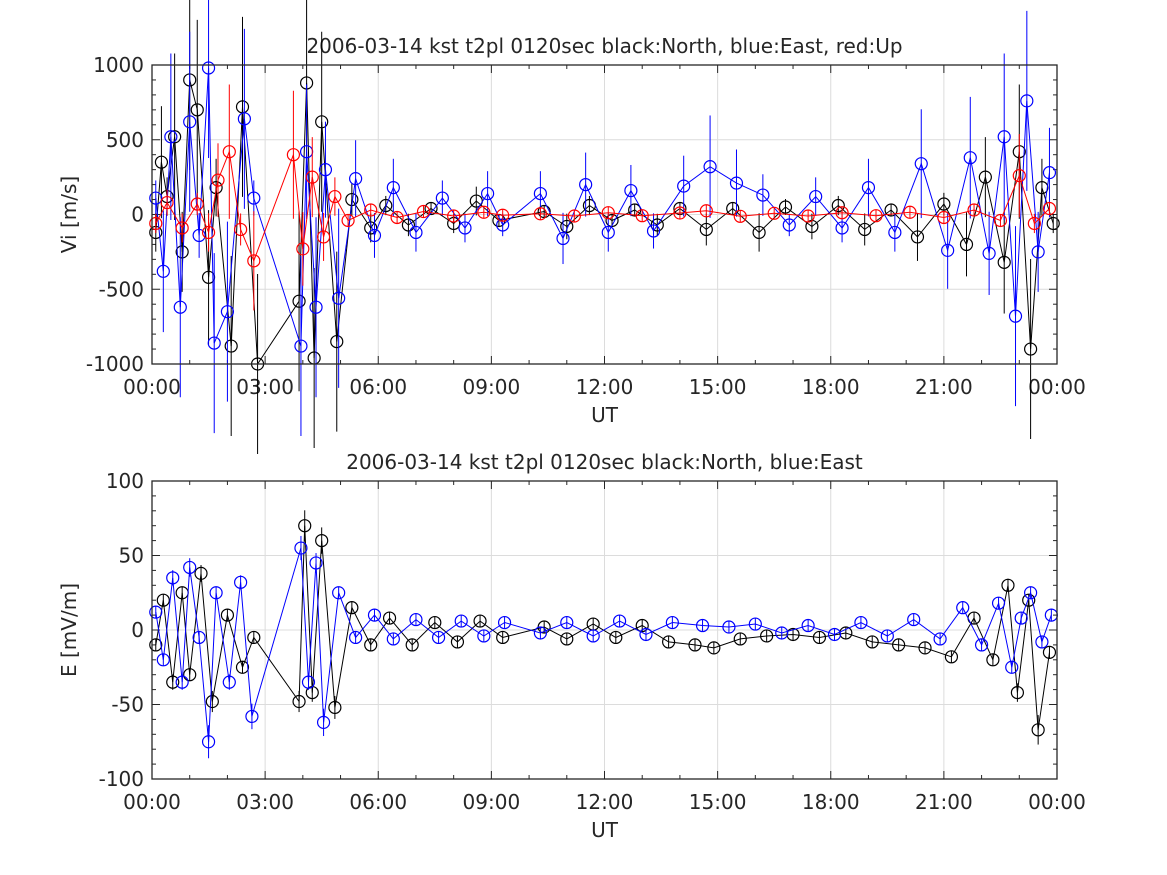 The height and width of the screenshot is (875, 1167). I want to click on y-tick-label: 500, so click(125, 140).